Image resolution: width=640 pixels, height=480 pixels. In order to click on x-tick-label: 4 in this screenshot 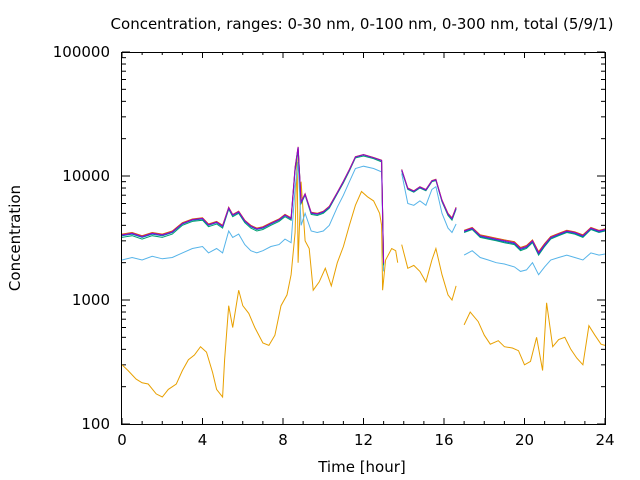, I will do `click(203, 440)`.